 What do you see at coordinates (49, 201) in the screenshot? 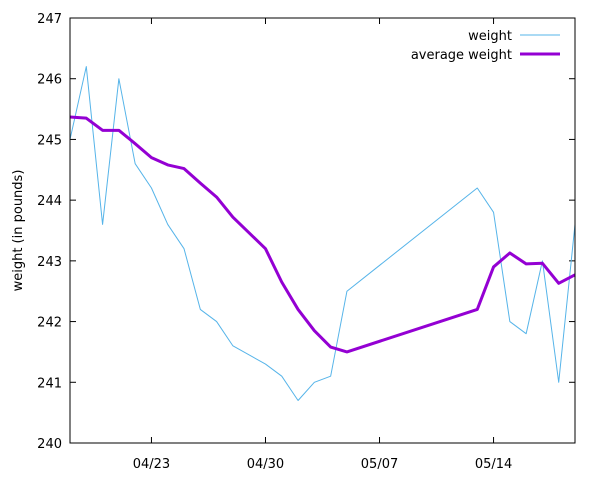
I see `y-tick-label: 244` at bounding box center [49, 201].